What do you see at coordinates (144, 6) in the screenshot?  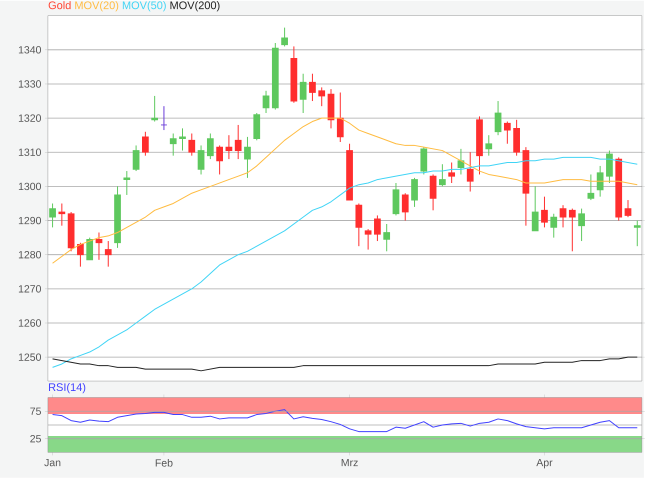 I see `text: MOV(50)` at bounding box center [144, 6].